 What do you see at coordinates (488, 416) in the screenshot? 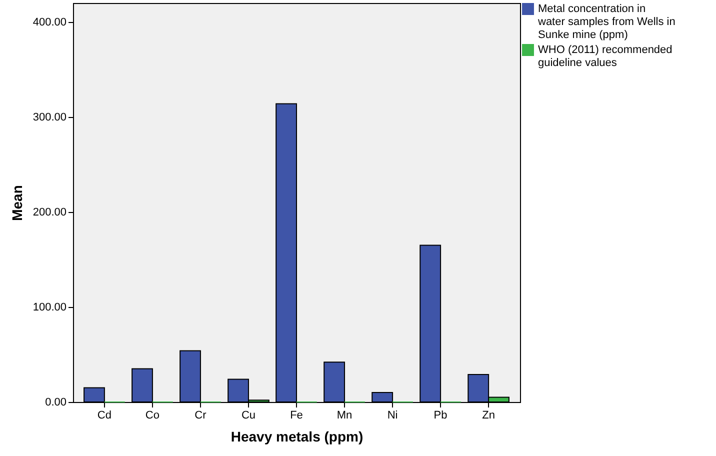
I see `x-tick-label: Zn` at bounding box center [488, 416].